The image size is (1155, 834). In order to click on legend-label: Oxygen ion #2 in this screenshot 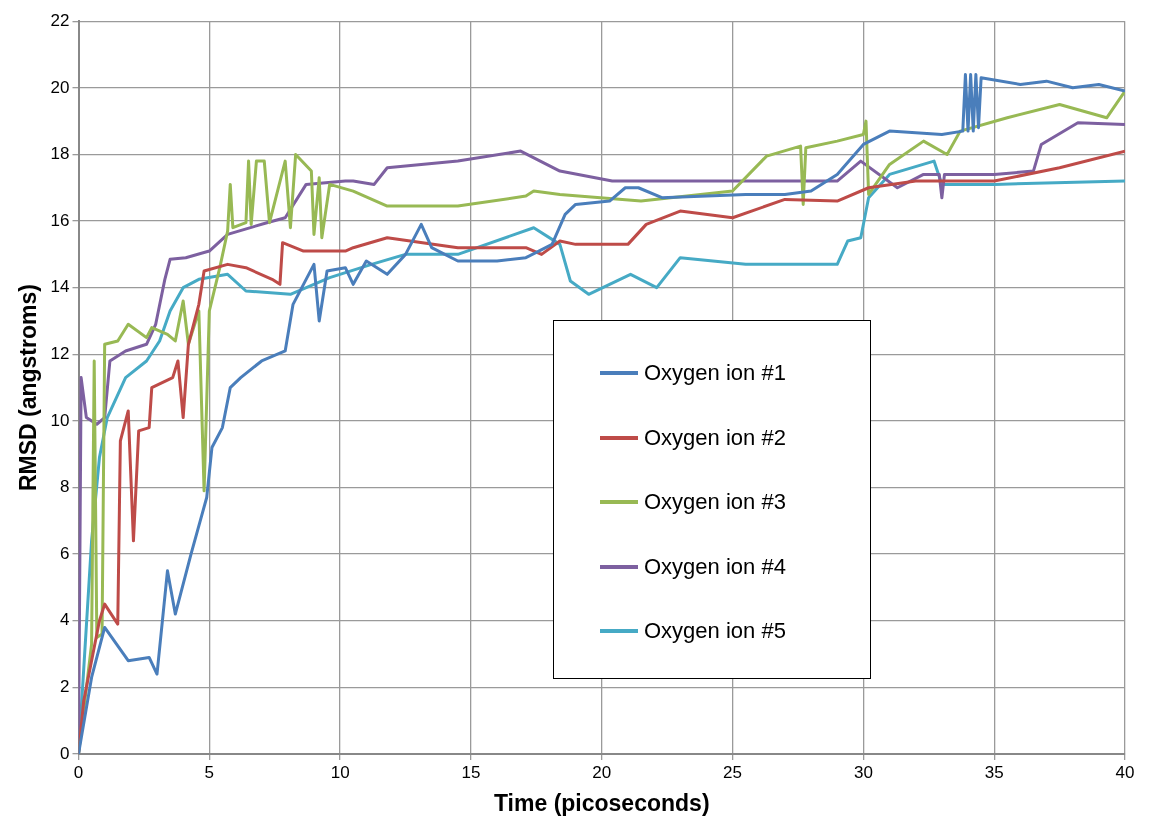, I will do `click(715, 437)`.